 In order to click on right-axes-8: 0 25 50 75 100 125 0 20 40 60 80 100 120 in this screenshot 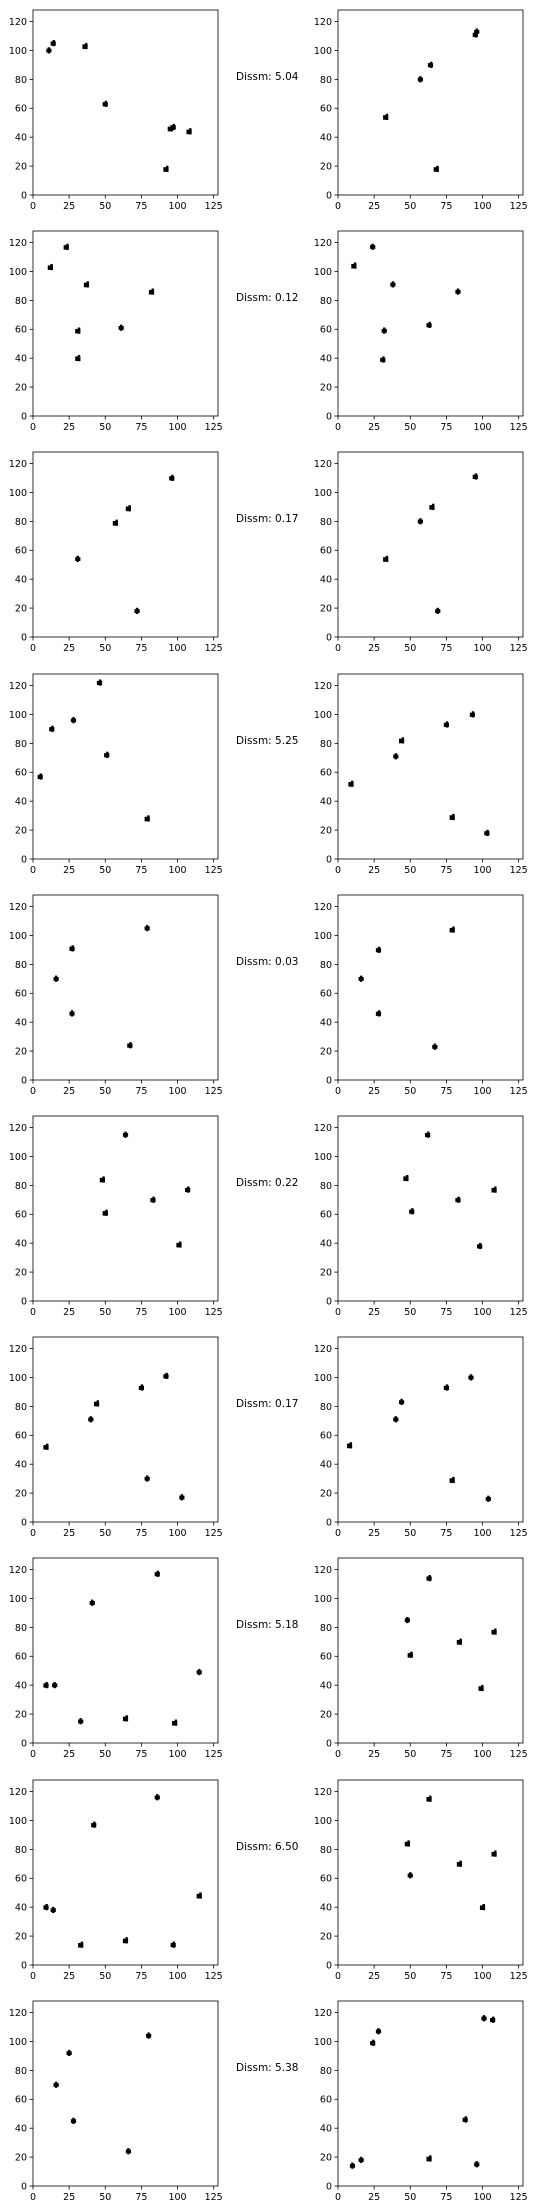, I will do `click(421, 1880)`.